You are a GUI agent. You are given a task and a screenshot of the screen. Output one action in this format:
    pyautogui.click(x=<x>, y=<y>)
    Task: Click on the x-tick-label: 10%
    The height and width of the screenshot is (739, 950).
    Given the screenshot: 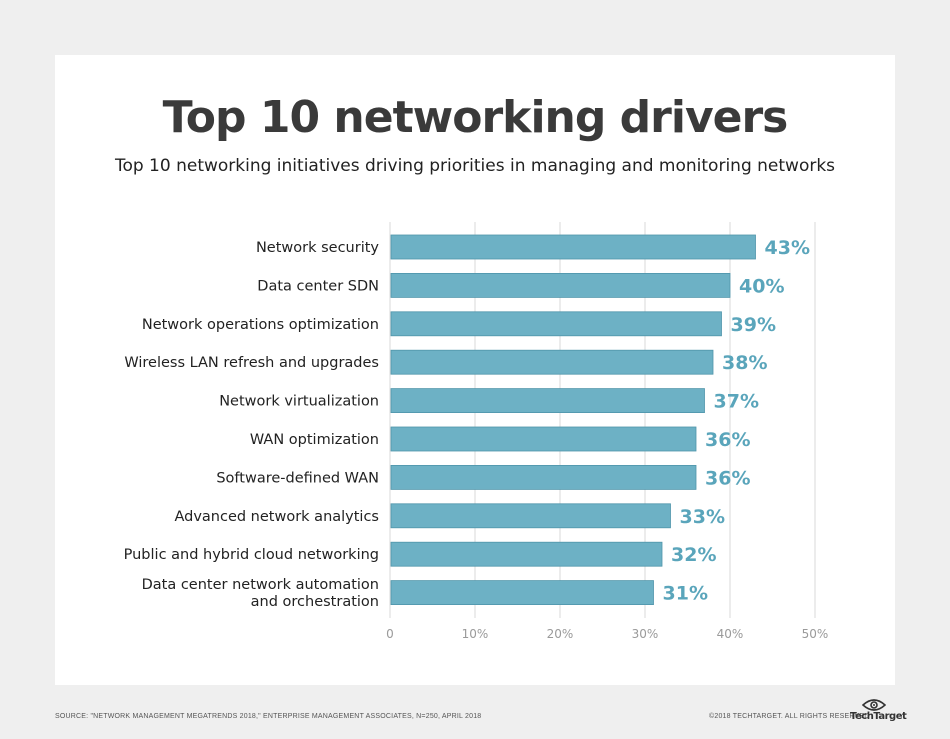 What is the action you would take?
    pyautogui.click(x=475, y=634)
    